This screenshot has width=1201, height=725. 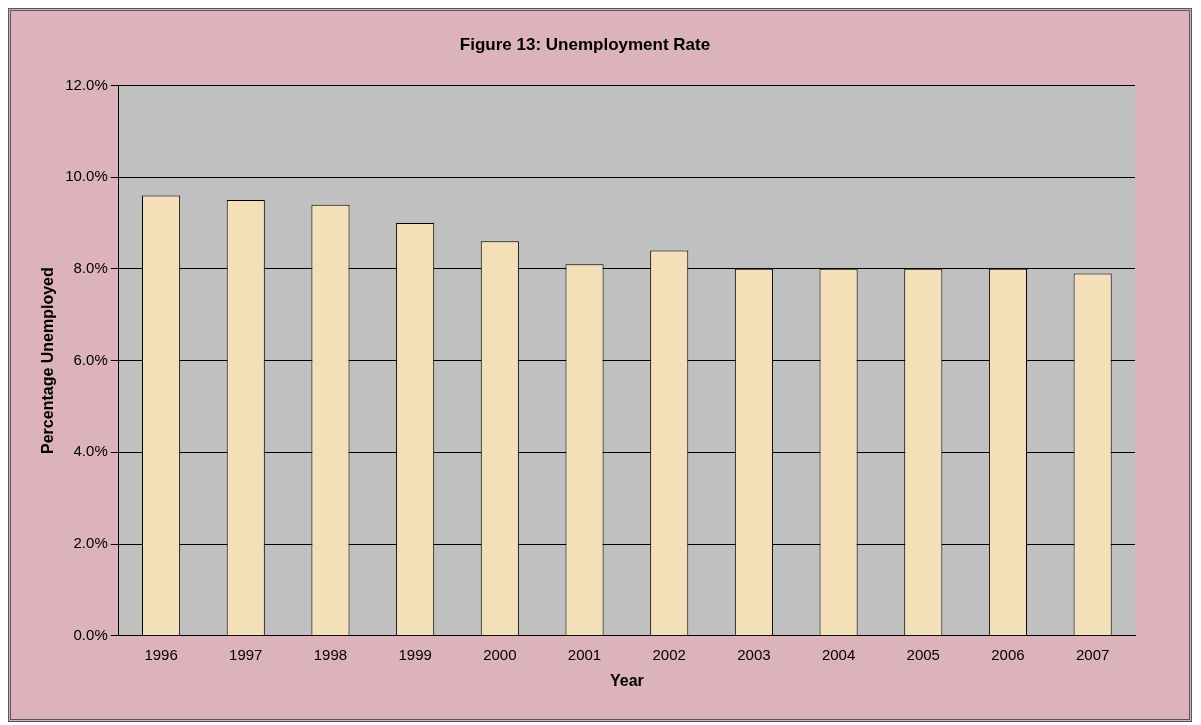 I want to click on y-tick-label: 6.0%, so click(x=90, y=359).